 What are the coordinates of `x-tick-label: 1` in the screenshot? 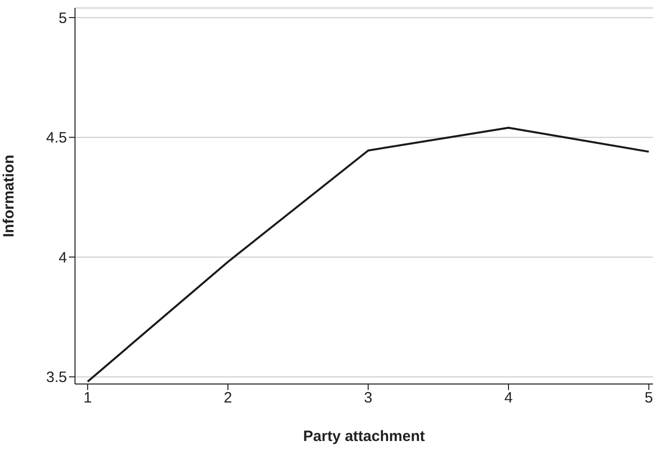 It's located at (87, 398).